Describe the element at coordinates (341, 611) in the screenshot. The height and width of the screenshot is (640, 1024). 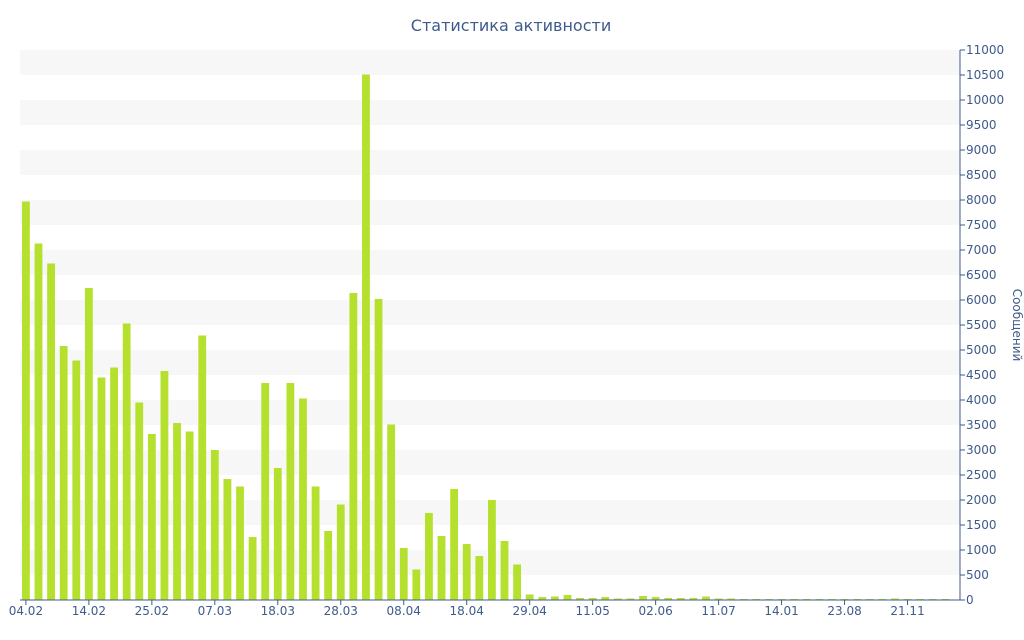
I see `x-tick-label: 28.03` at that location.